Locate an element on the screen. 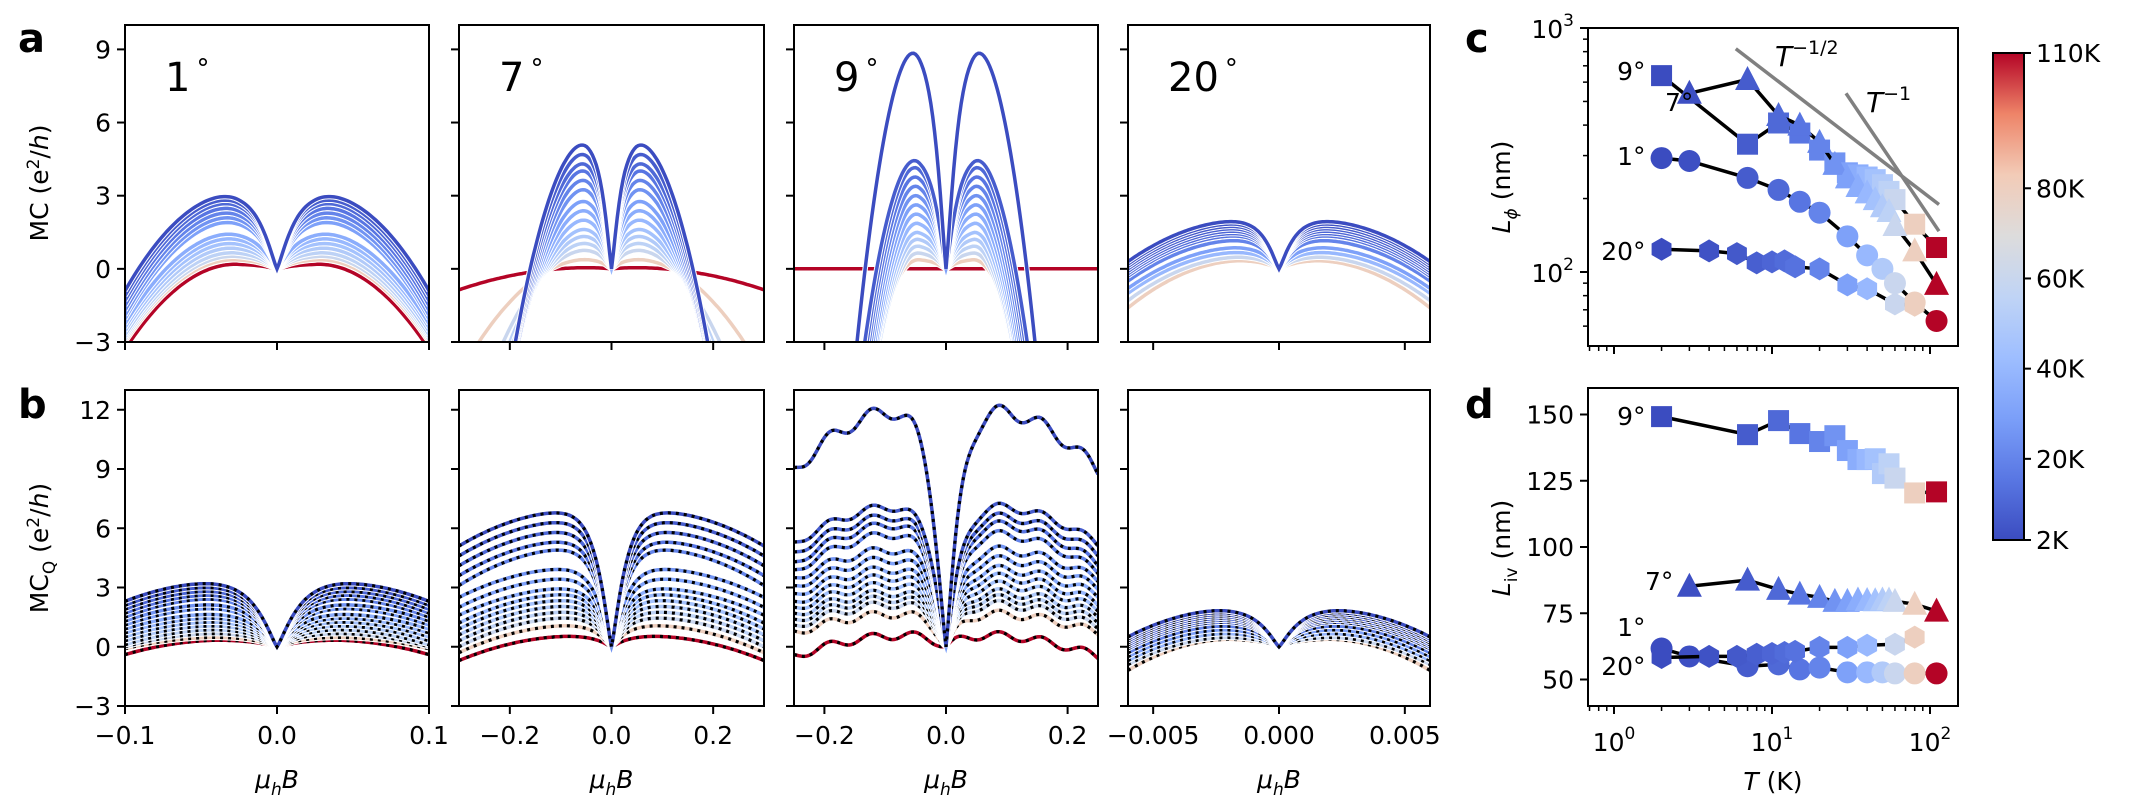  y-tick-label: 103 is located at coordinates (1552, 27).